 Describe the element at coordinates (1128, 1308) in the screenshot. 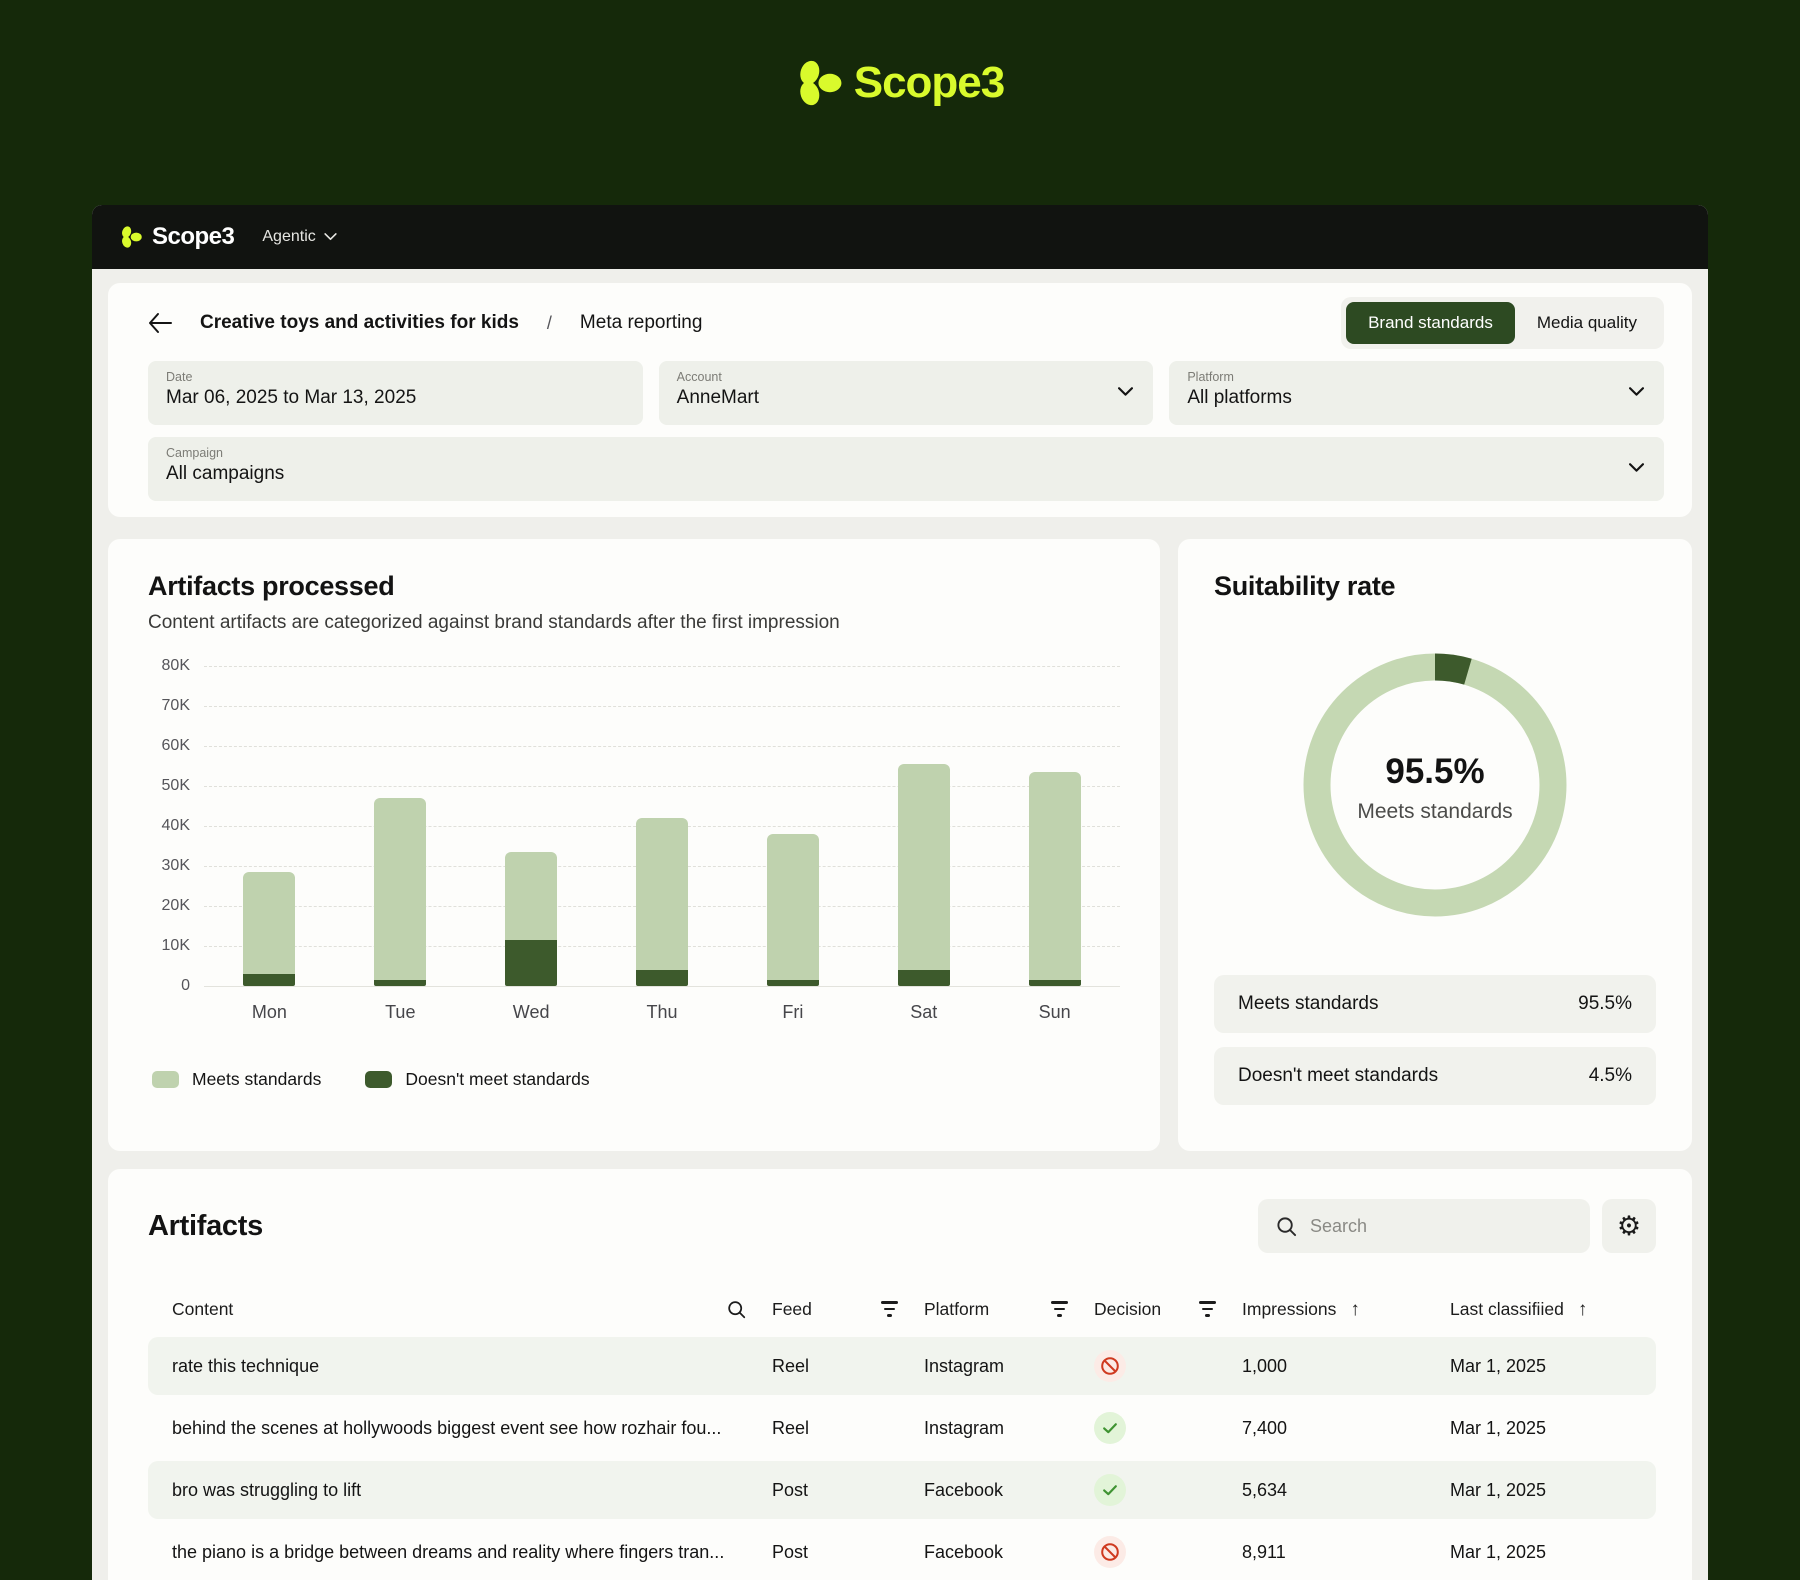

I see `column-label: Decision` at that location.